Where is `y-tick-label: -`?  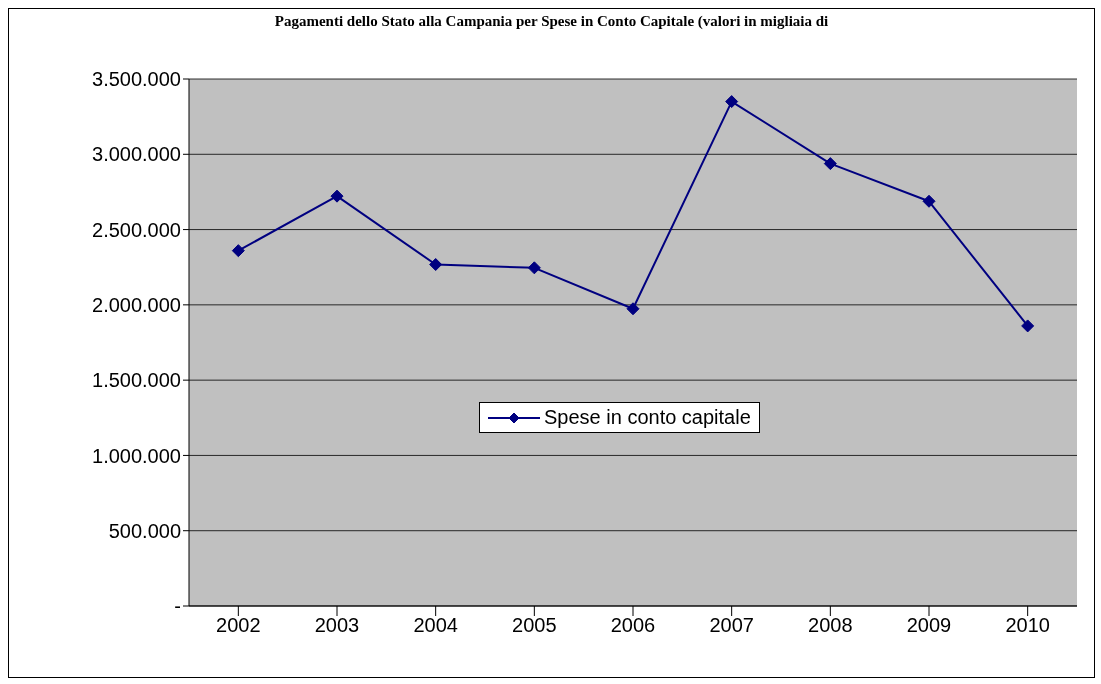 y-tick-label: - is located at coordinates (177, 606).